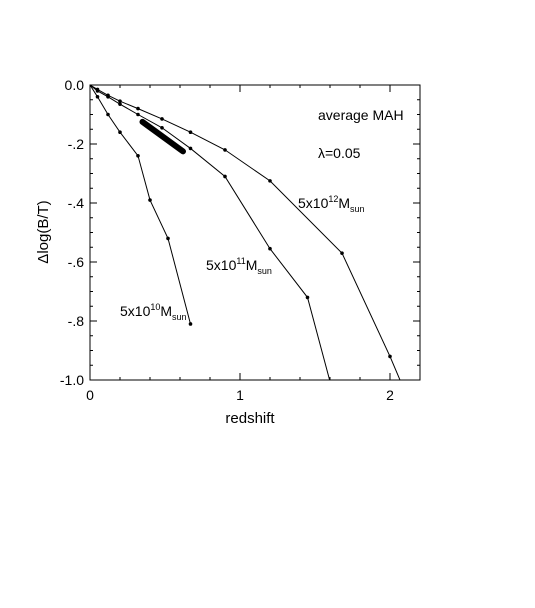 This screenshot has height=608, width=535. I want to click on y-tick-label: -.8, so click(76, 321).